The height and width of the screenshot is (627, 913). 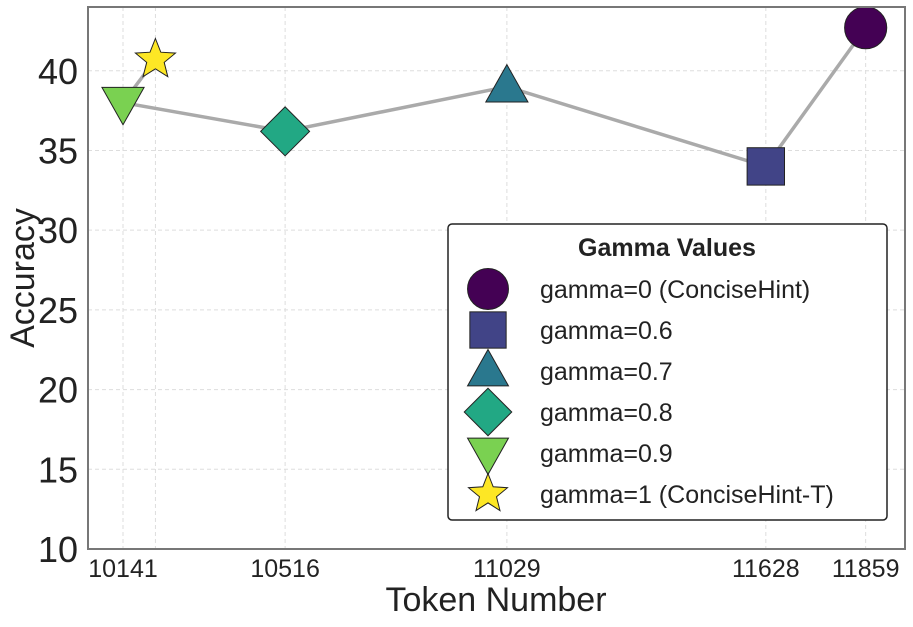 What do you see at coordinates (488, 289) in the screenshot?
I see `legend-marker-circle` at bounding box center [488, 289].